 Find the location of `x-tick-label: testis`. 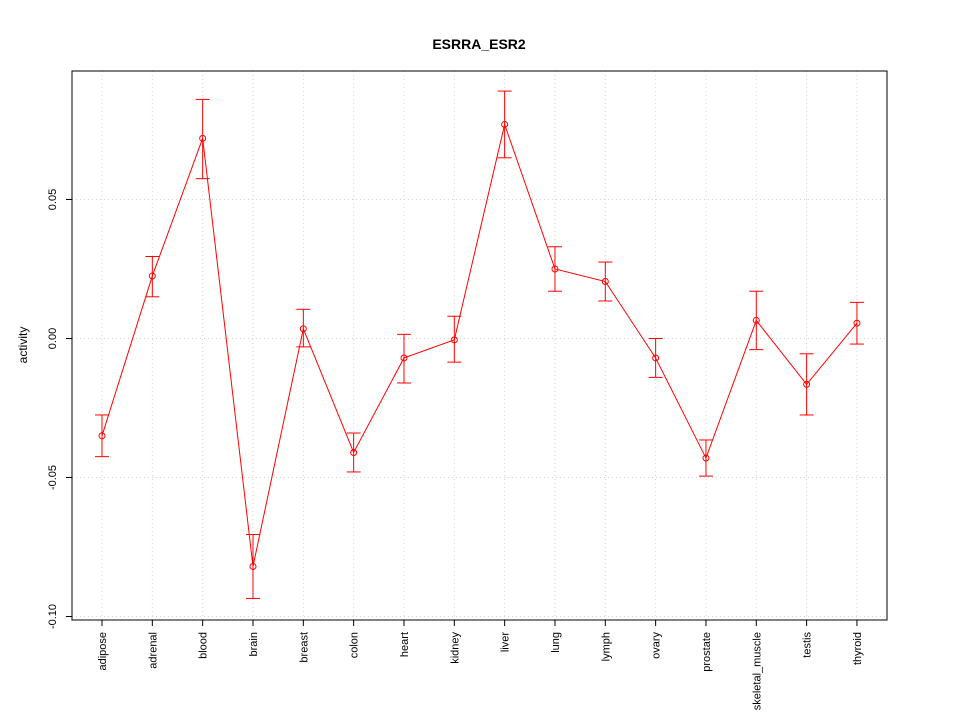

x-tick-label: testis is located at coordinates (808, 645).